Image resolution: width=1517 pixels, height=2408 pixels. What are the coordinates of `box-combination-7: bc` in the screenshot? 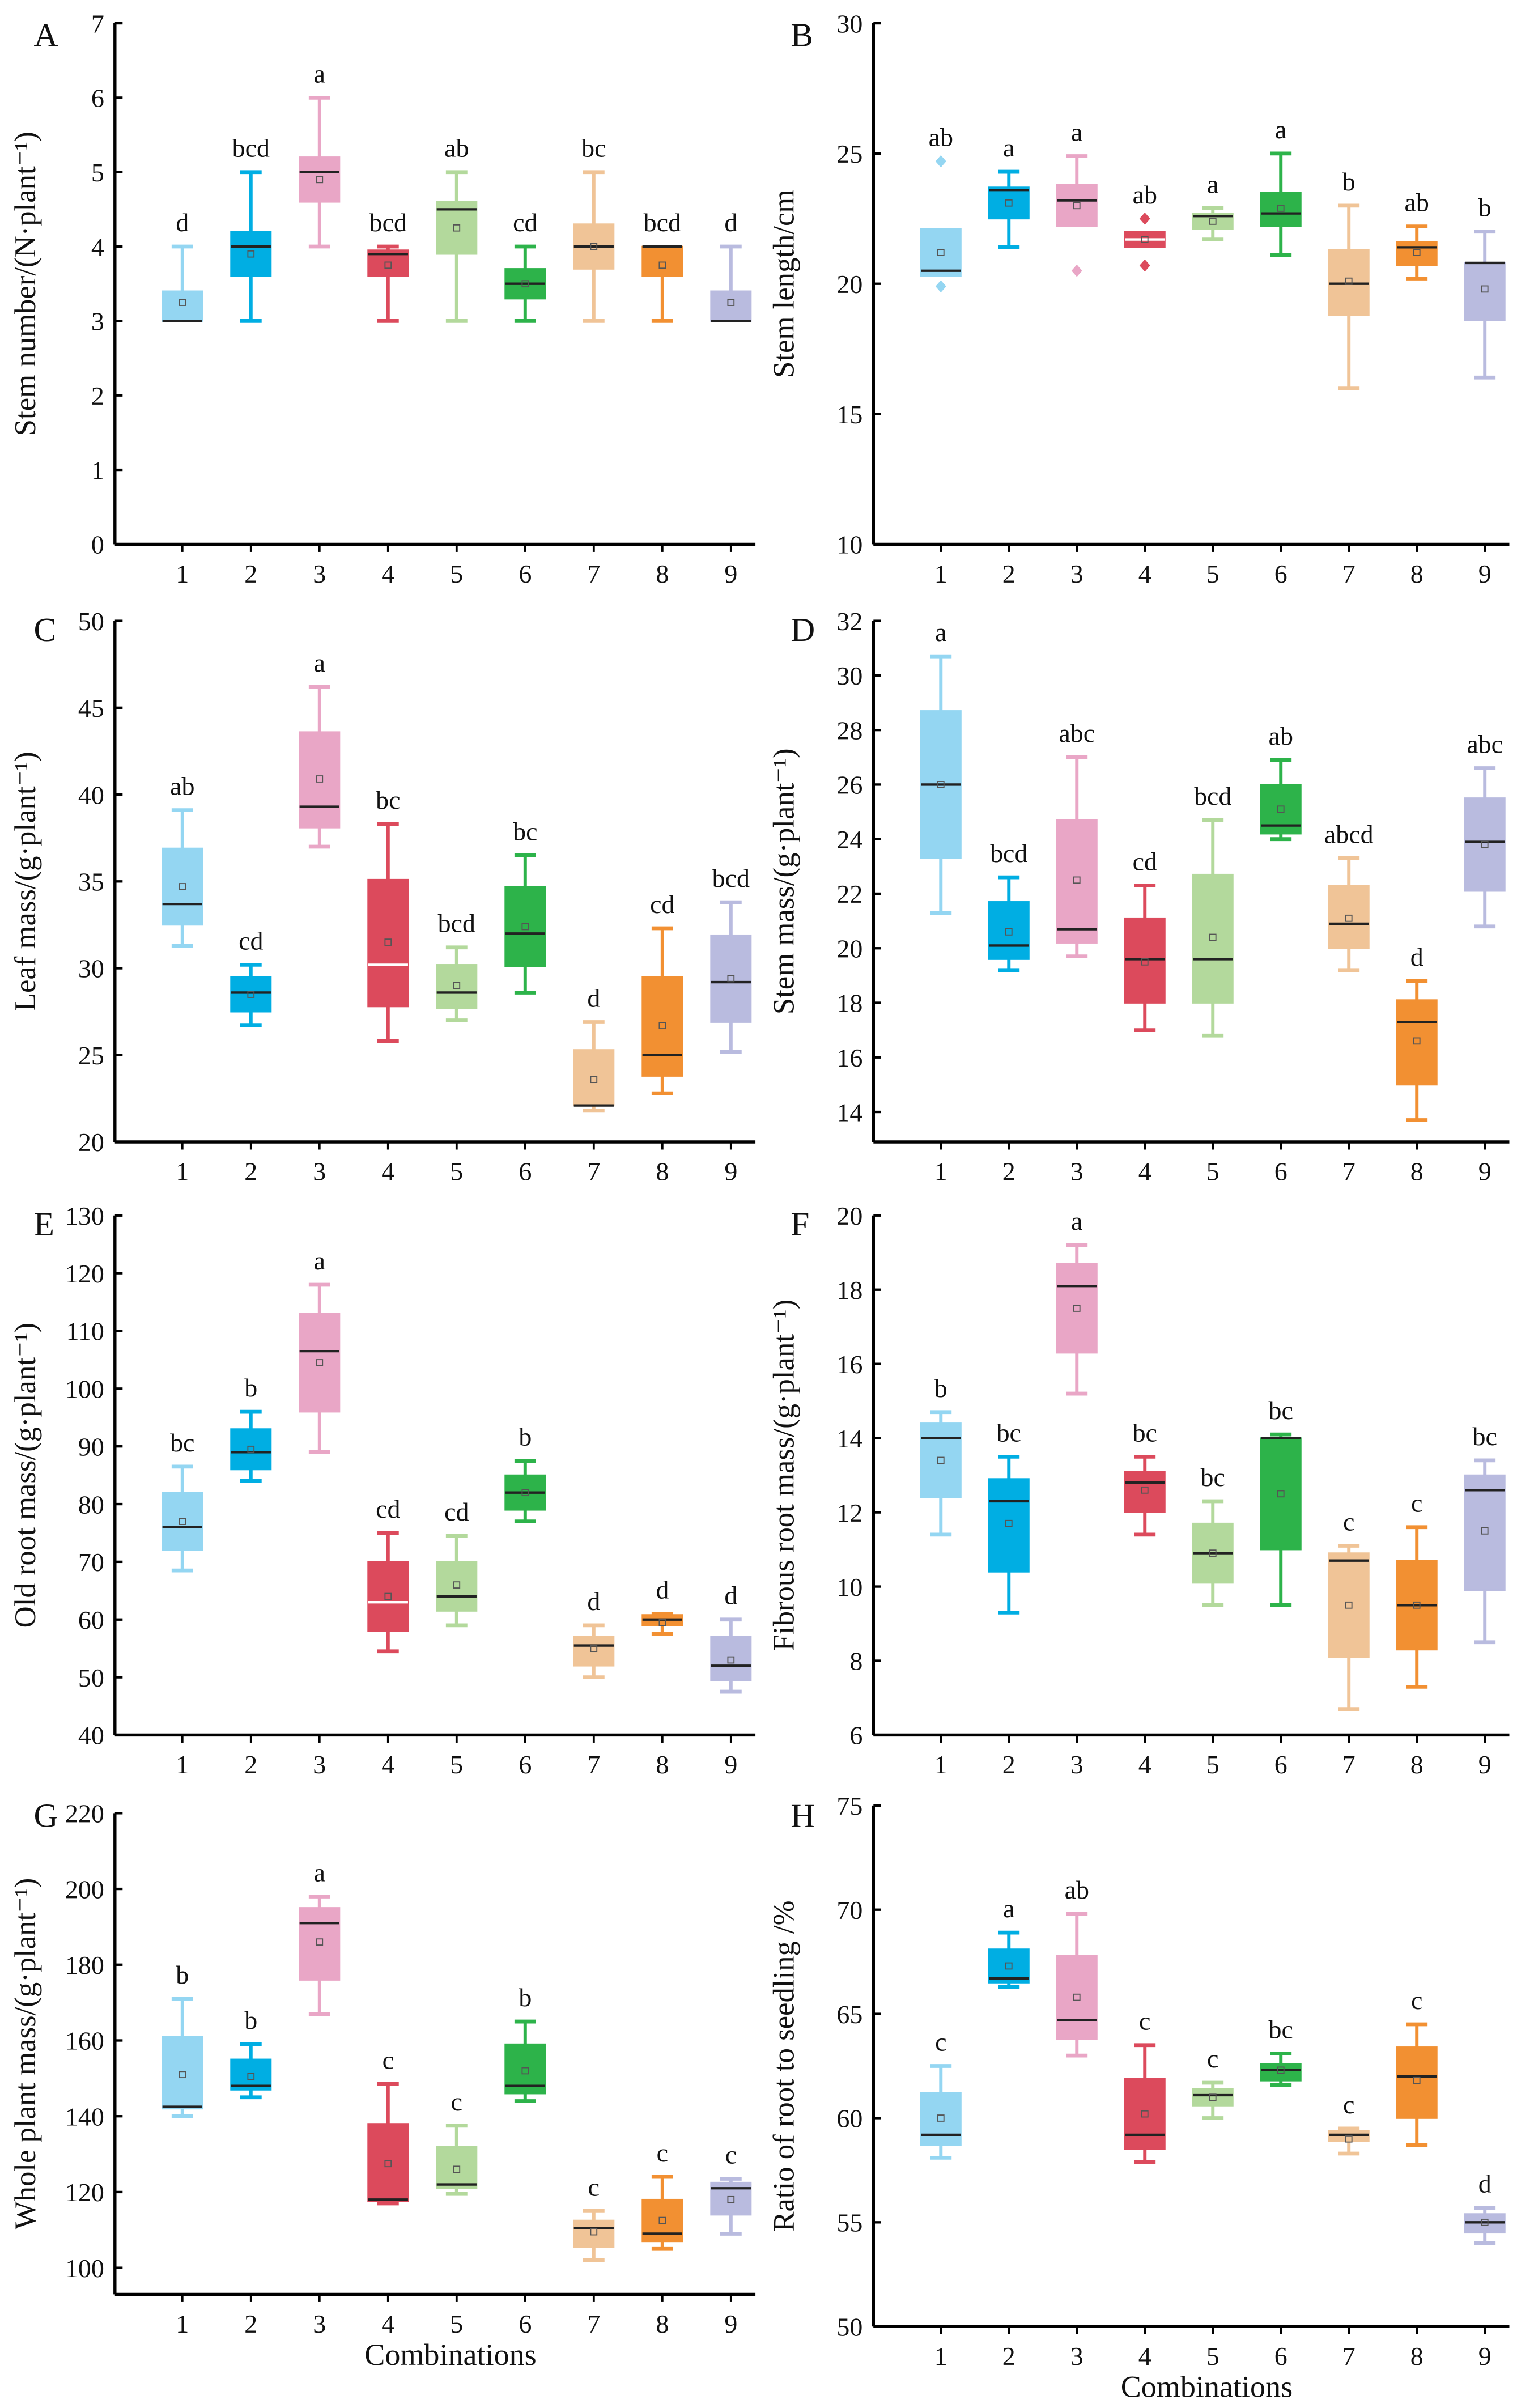 It's located at (594, 228).